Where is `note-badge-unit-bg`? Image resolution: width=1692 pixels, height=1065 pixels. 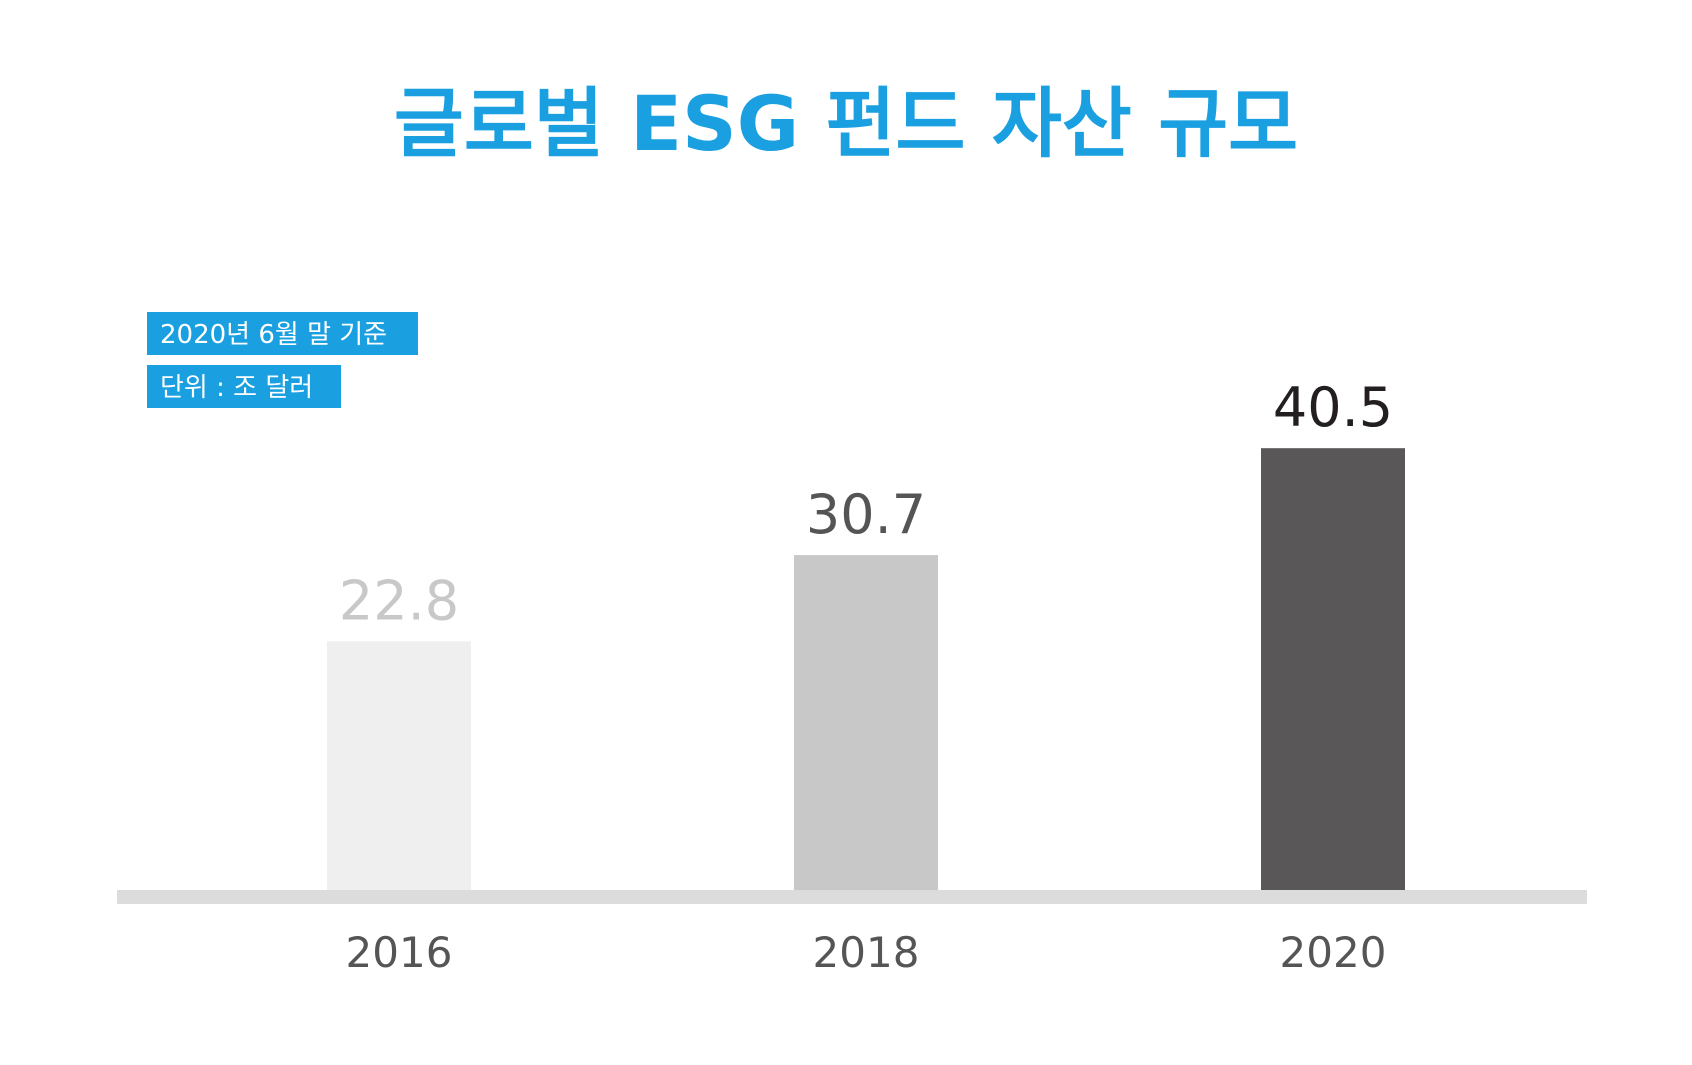 note-badge-unit-bg is located at coordinates (244, 386).